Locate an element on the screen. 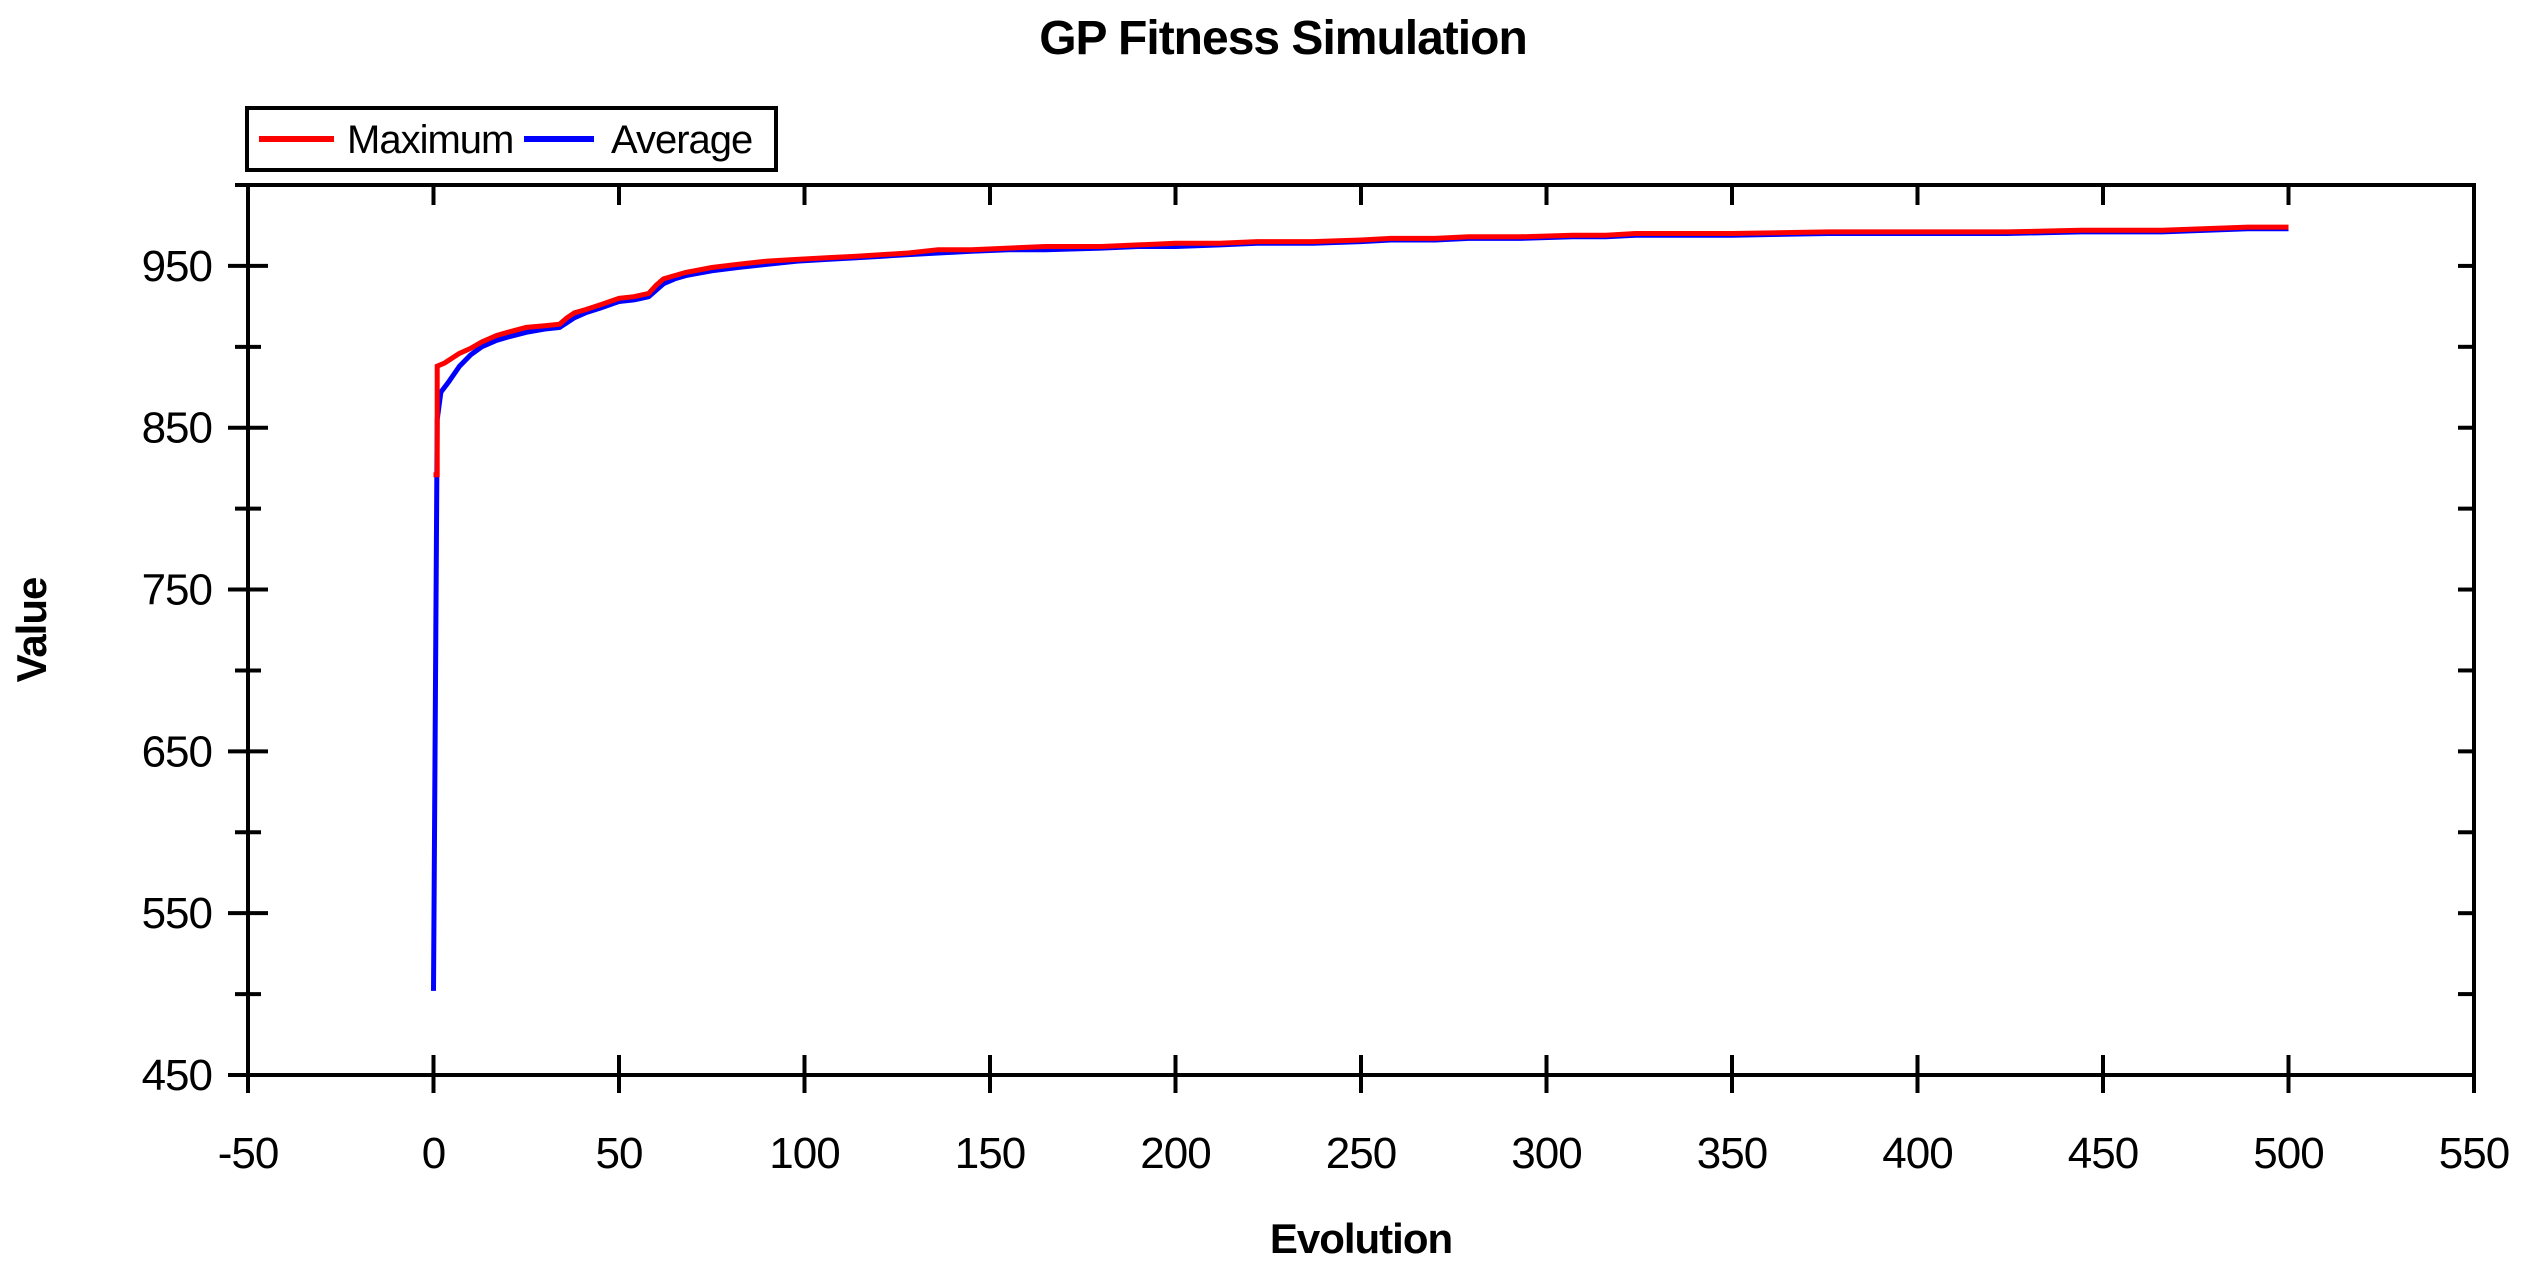  y-tick-label: 650 is located at coordinates (177, 751).